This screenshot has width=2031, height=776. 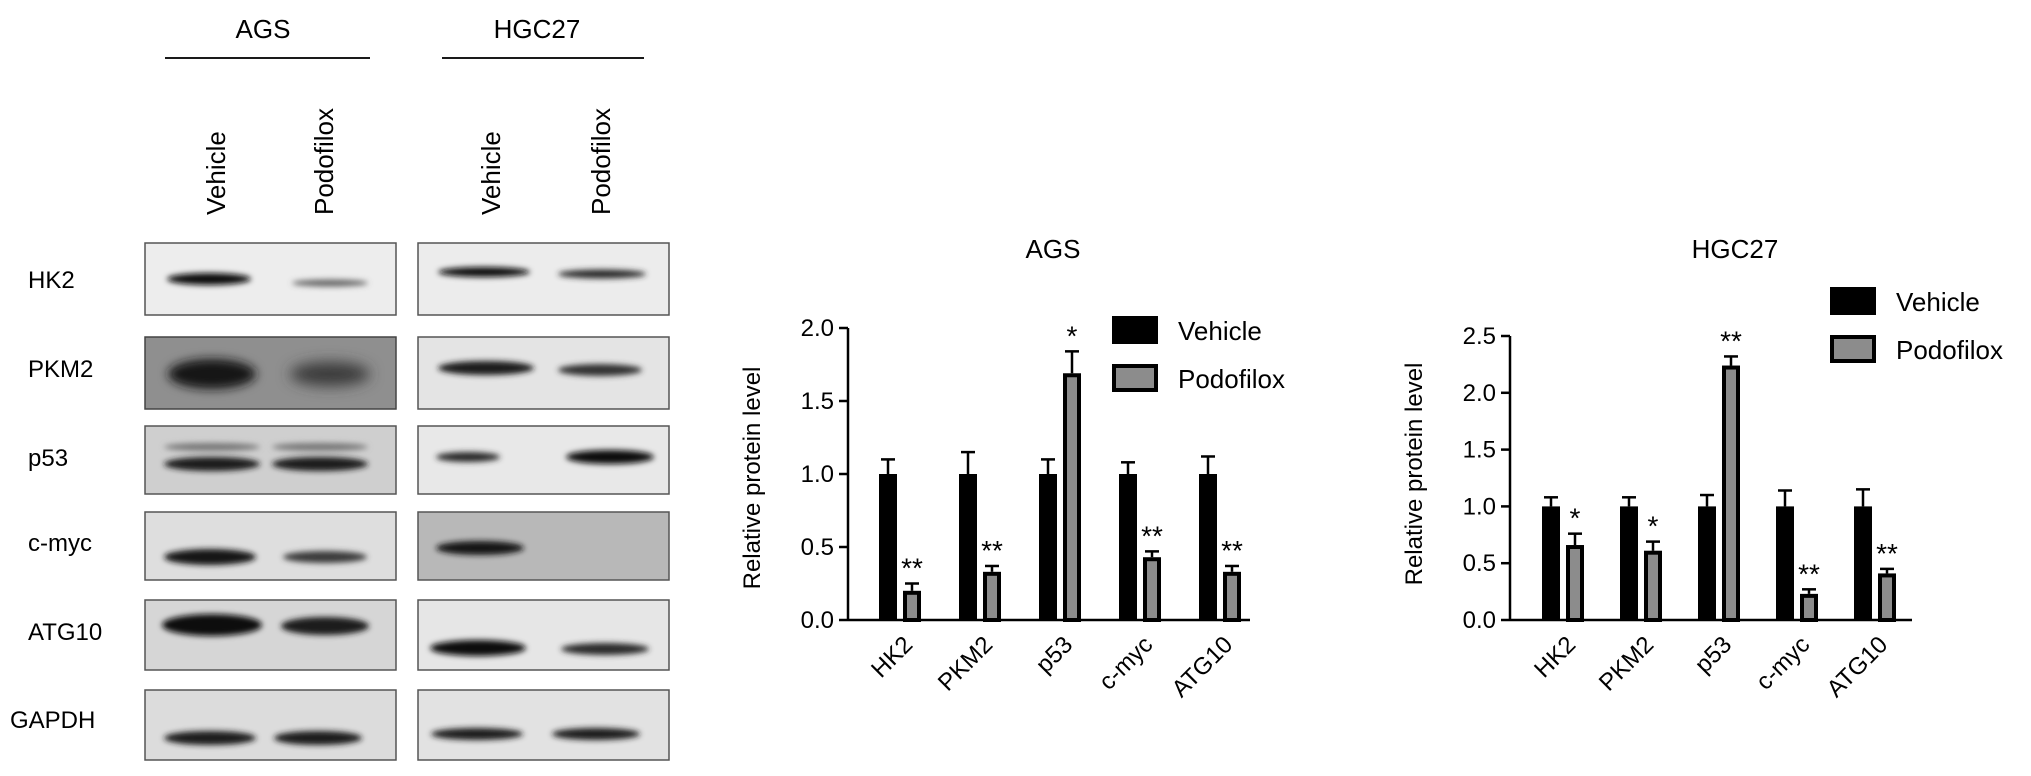 I want to click on chart-ags-category-label: p53, so click(x=1054, y=654).